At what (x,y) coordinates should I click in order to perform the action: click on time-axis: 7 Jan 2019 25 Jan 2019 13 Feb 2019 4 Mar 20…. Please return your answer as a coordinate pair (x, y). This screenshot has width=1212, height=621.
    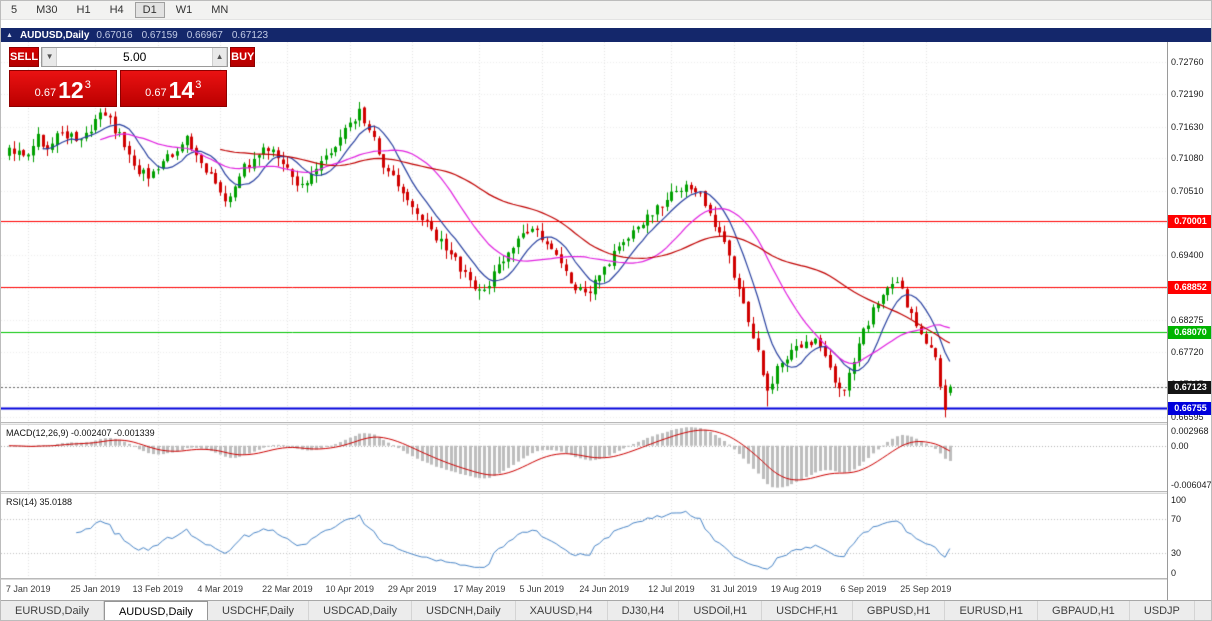
    Looking at the image, I should click on (584, 590).